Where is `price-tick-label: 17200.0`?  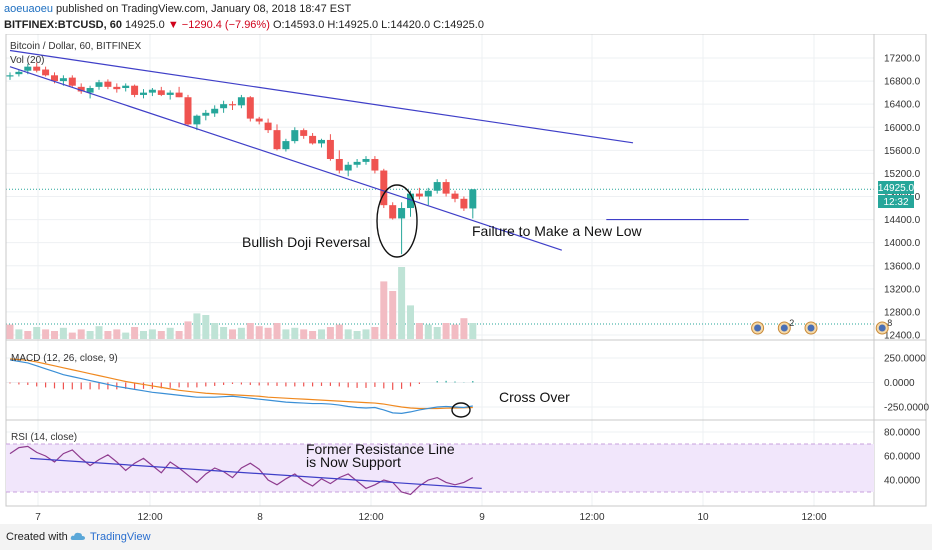 price-tick-label: 17200.0 is located at coordinates (902, 59).